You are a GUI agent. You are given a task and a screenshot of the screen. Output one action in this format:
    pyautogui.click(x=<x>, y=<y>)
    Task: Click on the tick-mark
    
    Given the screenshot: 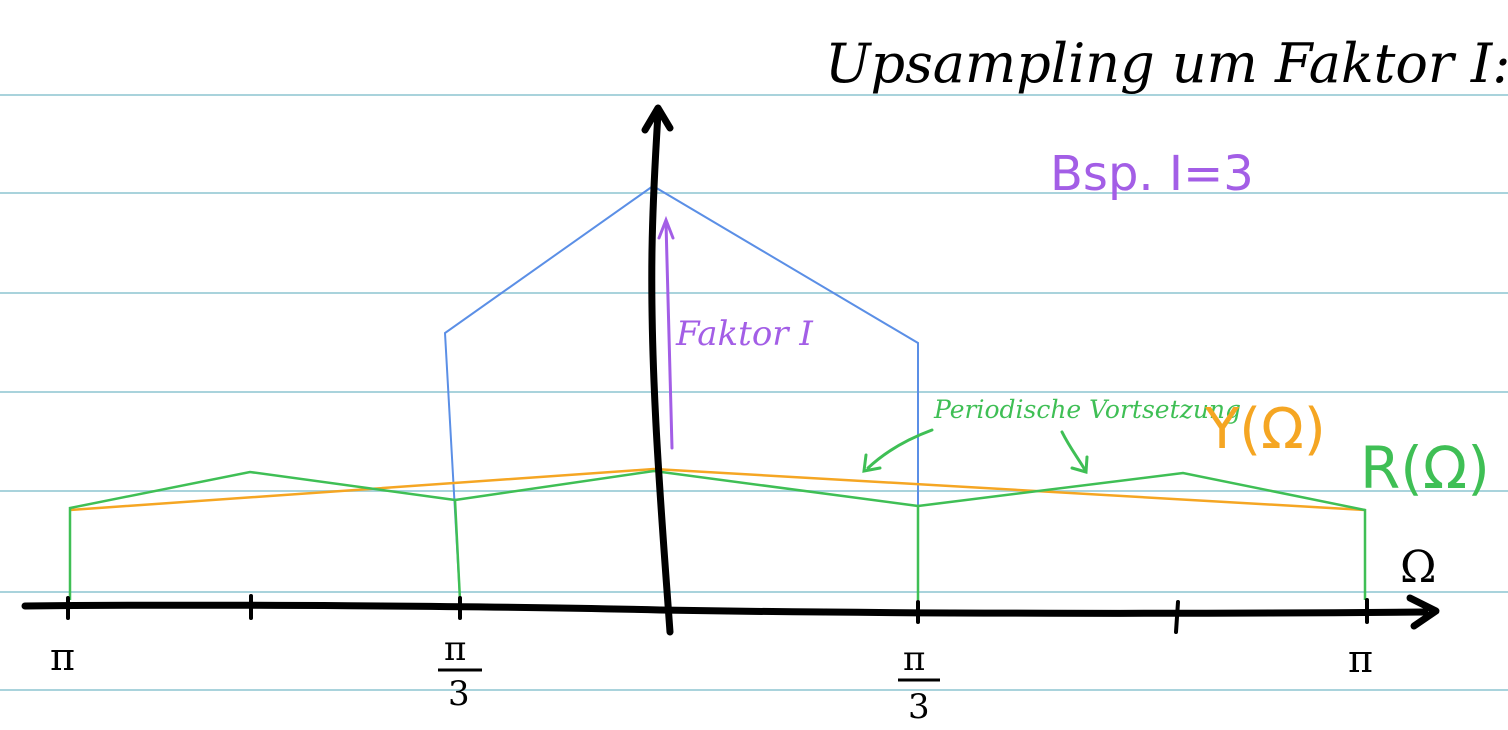 What is the action you would take?
    pyautogui.click(x=1177, y=617)
    